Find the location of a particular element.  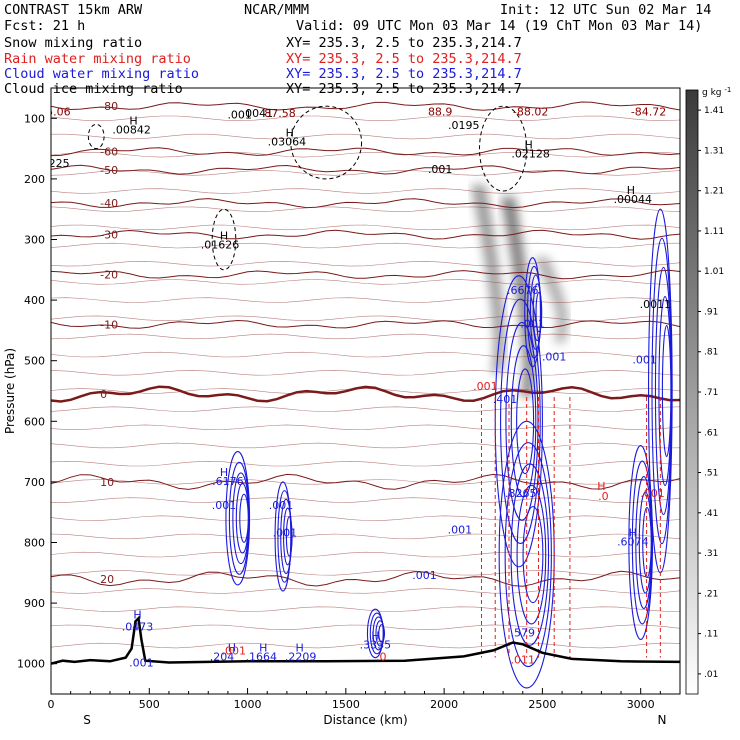

field-xy-cloudice: XY= 235.3, 2.5 to 235.3,214.7 is located at coordinates (404, 89).